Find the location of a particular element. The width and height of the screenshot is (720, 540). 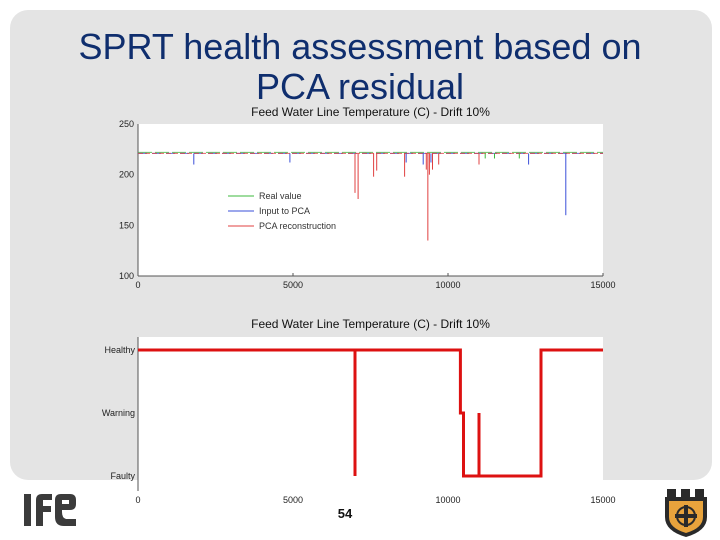

y-tick-label: Warning is located at coordinates (118, 413).